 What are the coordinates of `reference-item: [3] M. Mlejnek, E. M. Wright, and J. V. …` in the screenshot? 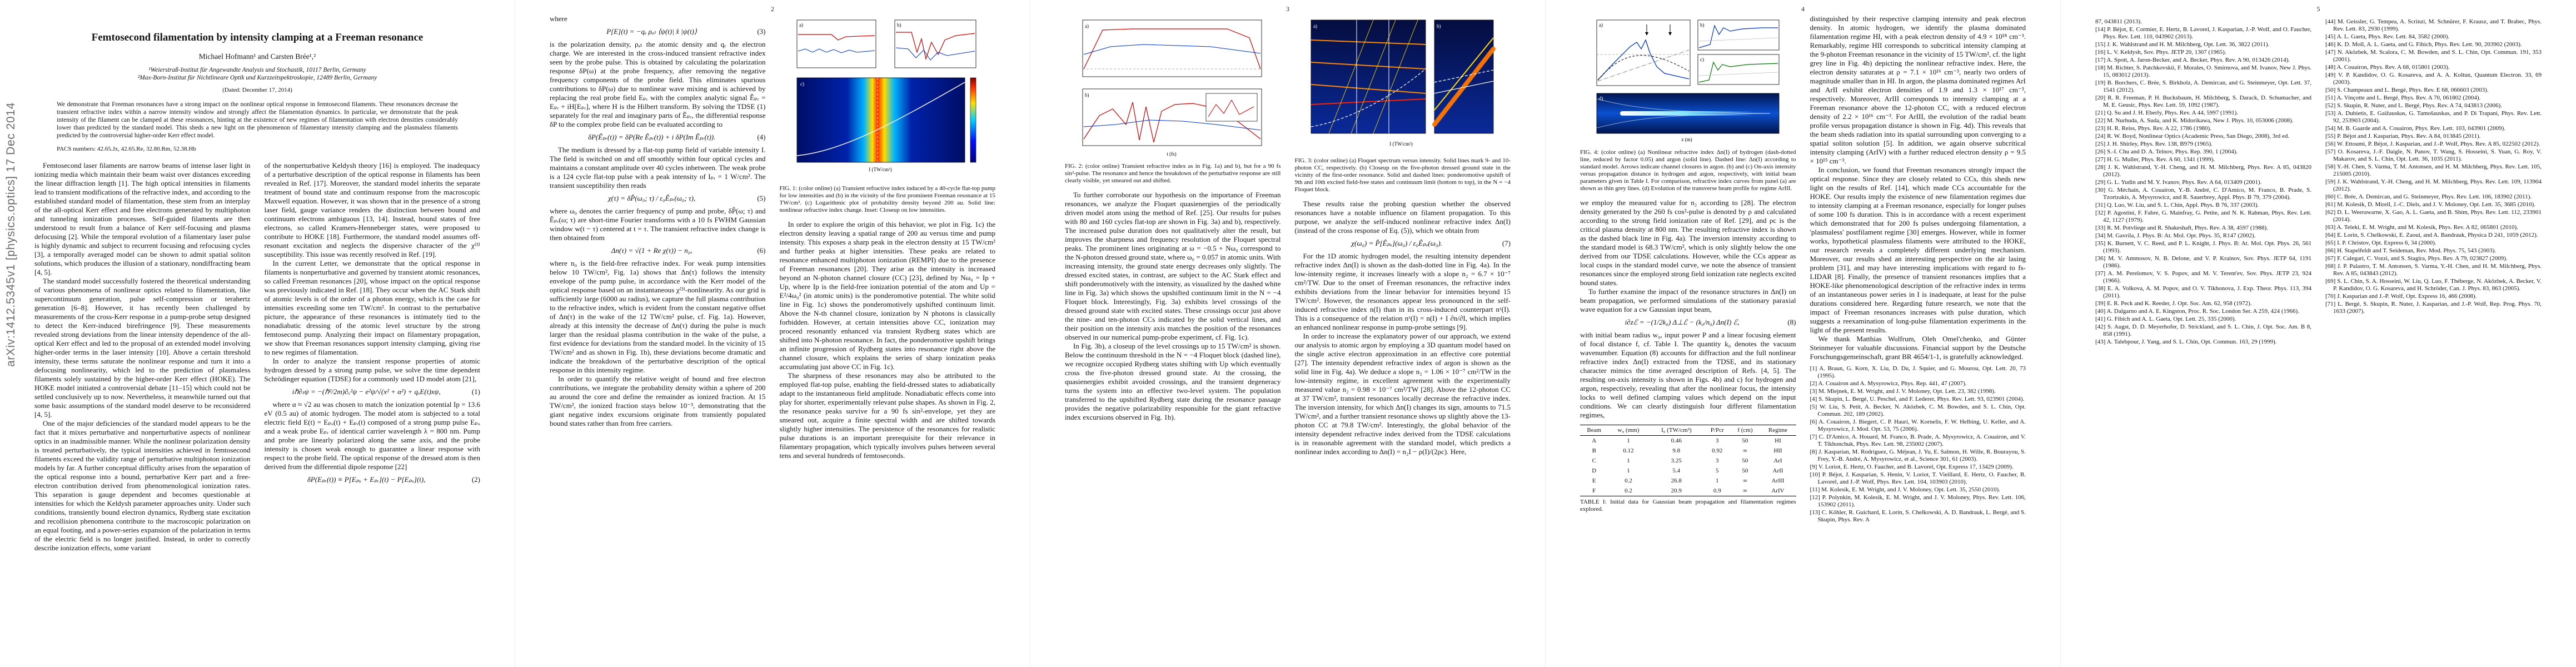 It's located at (1903, 391).